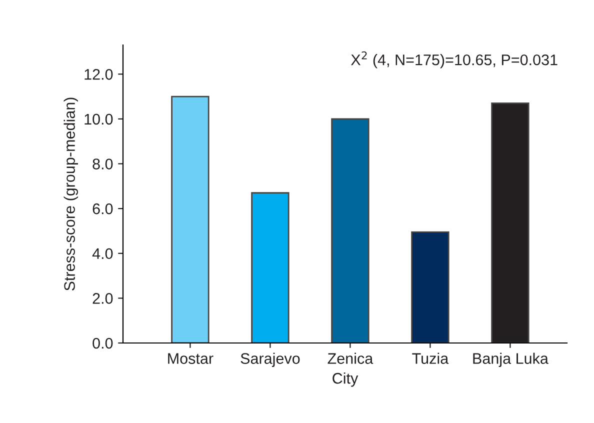  What do you see at coordinates (454, 59) in the screenshot?
I see `annotation: X$^{2}$ (4, N=175)=10.65, P=0.031` at bounding box center [454, 59].